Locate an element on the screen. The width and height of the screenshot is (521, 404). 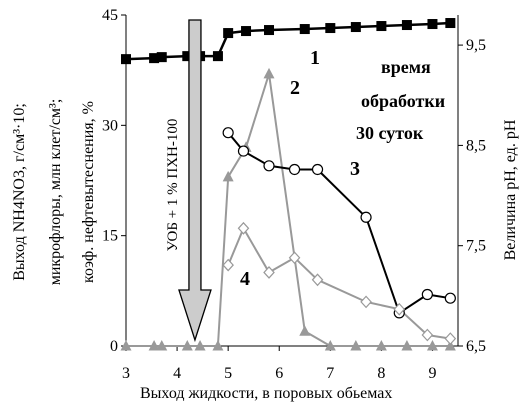
injection-arrow-shape is located at coordinates (195, 181).